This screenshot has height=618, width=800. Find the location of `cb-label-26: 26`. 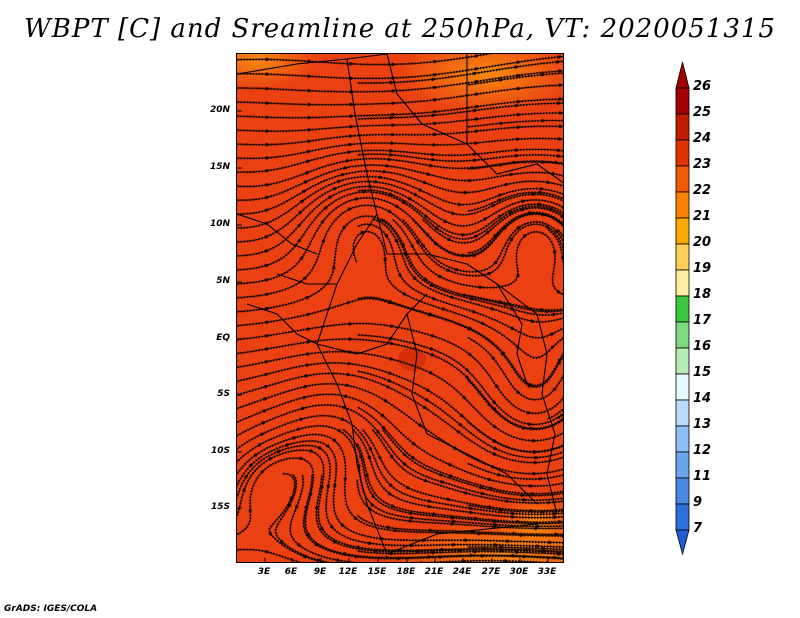

cb-label-26: 26 is located at coordinates (702, 86).